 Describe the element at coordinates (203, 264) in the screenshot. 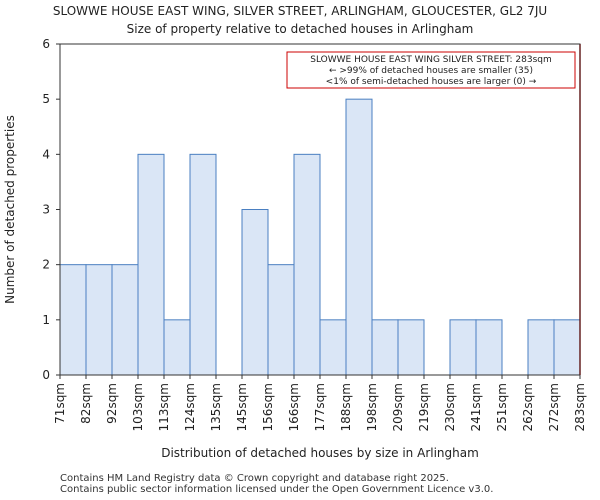

I see `bar-124sqm` at that location.